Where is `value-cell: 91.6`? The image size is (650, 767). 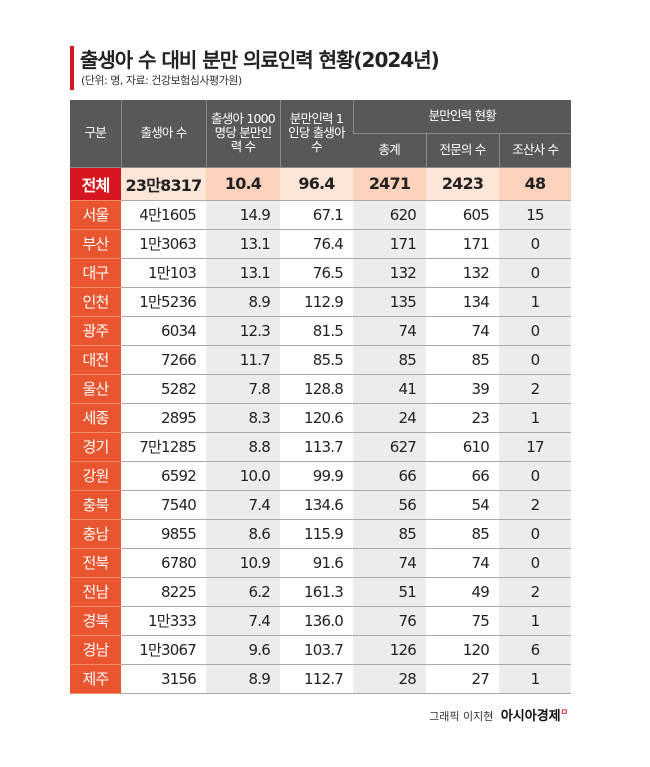 value-cell: 91.6 is located at coordinates (316, 563).